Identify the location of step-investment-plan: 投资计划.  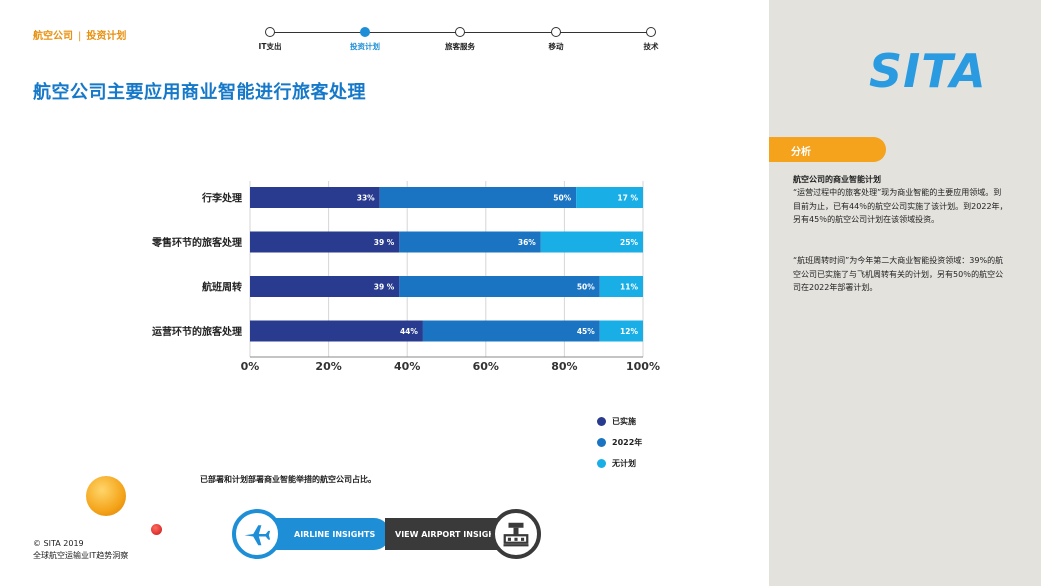
(365, 39).